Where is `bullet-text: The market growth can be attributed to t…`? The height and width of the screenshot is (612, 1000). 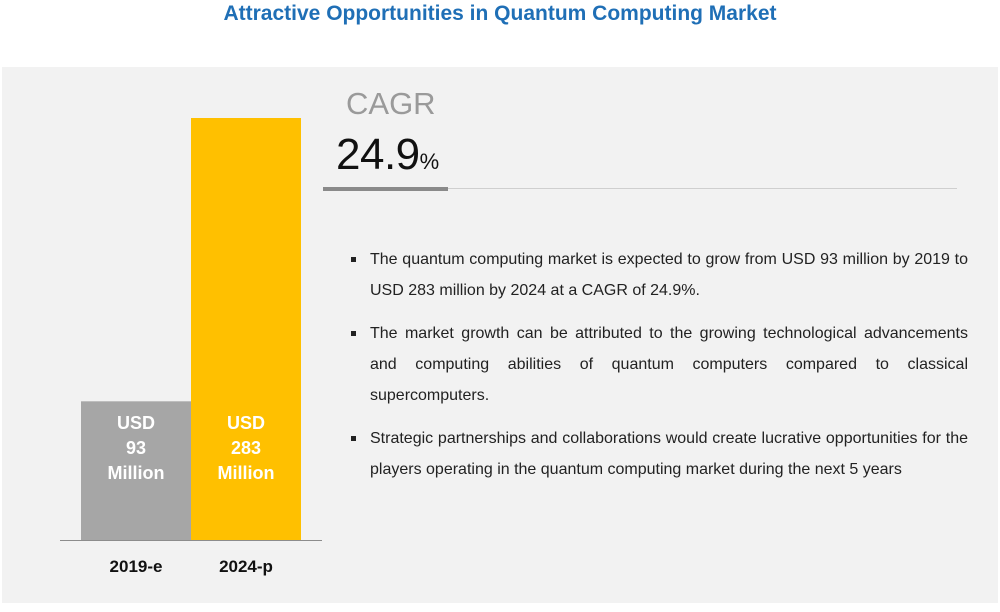
bullet-text: The market growth can be attributed to t… is located at coordinates (669, 364).